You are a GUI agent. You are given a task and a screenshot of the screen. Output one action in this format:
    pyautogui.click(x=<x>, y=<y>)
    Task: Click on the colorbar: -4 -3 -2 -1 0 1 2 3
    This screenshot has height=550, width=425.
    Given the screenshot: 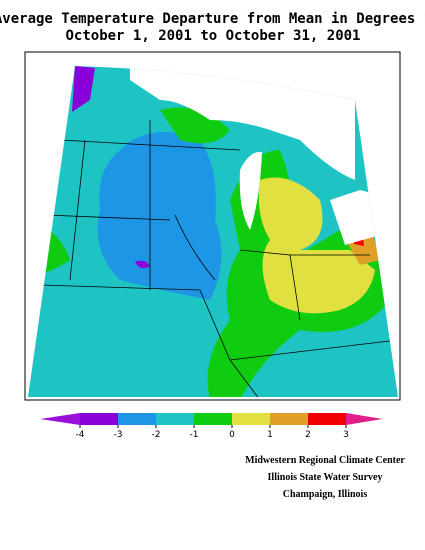 What is the action you would take?
    pyautogui.click(x=211, y=426)
    